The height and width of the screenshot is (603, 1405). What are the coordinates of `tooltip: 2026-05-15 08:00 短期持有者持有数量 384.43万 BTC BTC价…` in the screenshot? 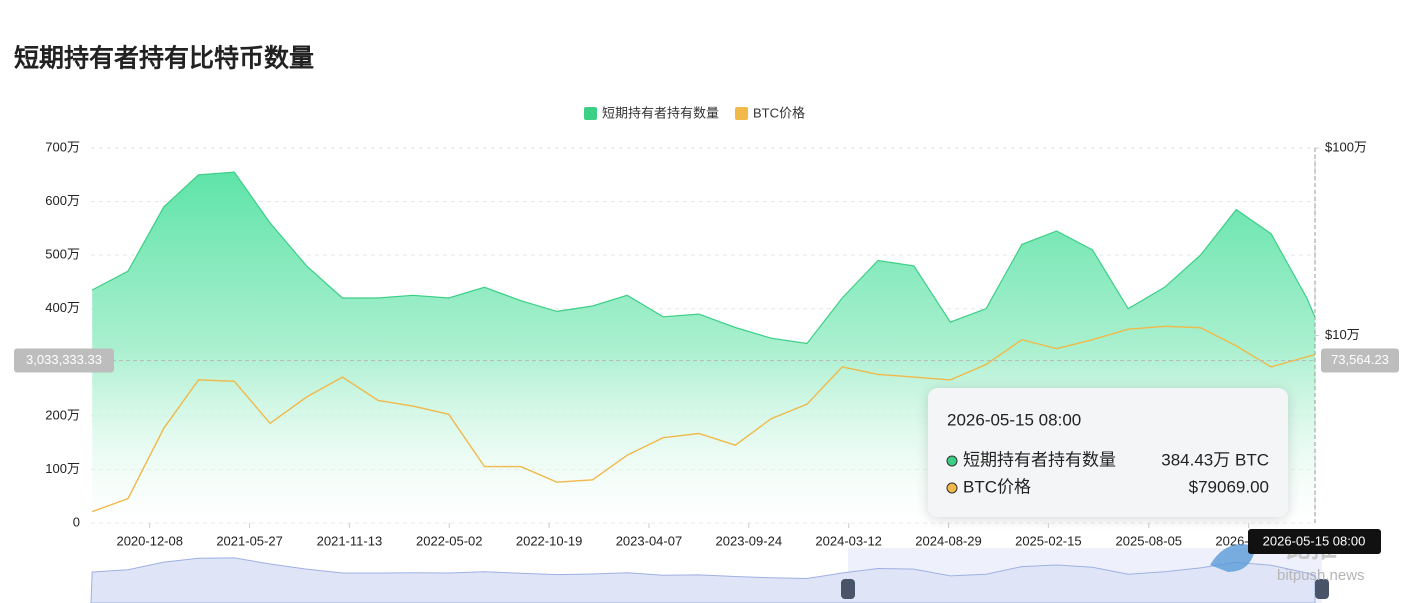 It's located at (1108, 452).